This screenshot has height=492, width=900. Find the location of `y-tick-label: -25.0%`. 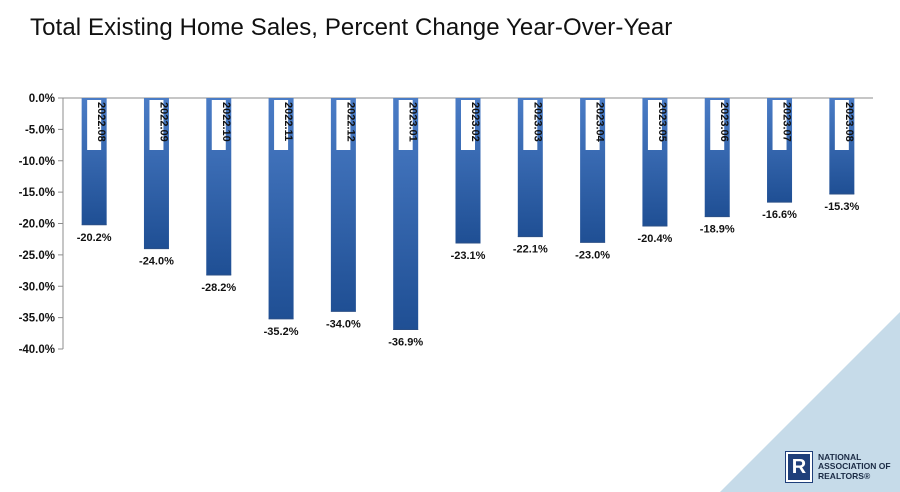

y-tick-label: -25.0% is located at coordinates (37, 256).